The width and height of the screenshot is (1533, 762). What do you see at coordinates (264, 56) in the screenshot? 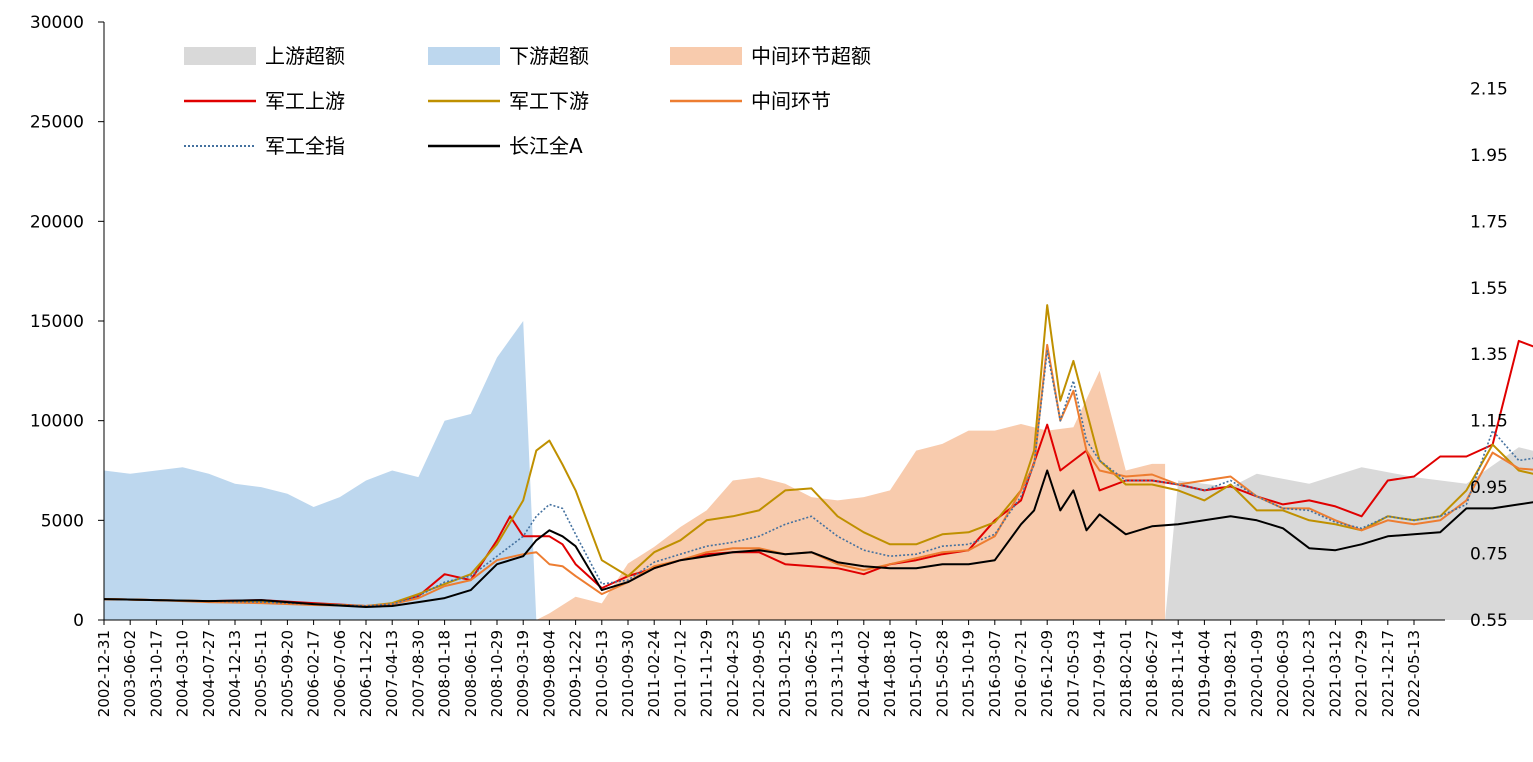
I see `legend-item: 上游超额` at bounding box center [264, 56].